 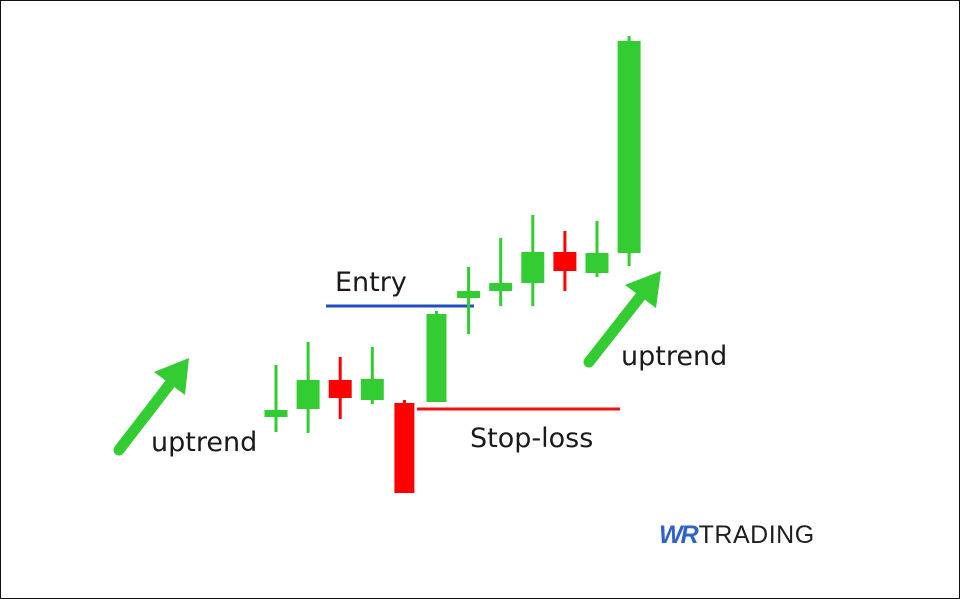 I want to click on entry-label: Entry, so click(x=371, y=282).